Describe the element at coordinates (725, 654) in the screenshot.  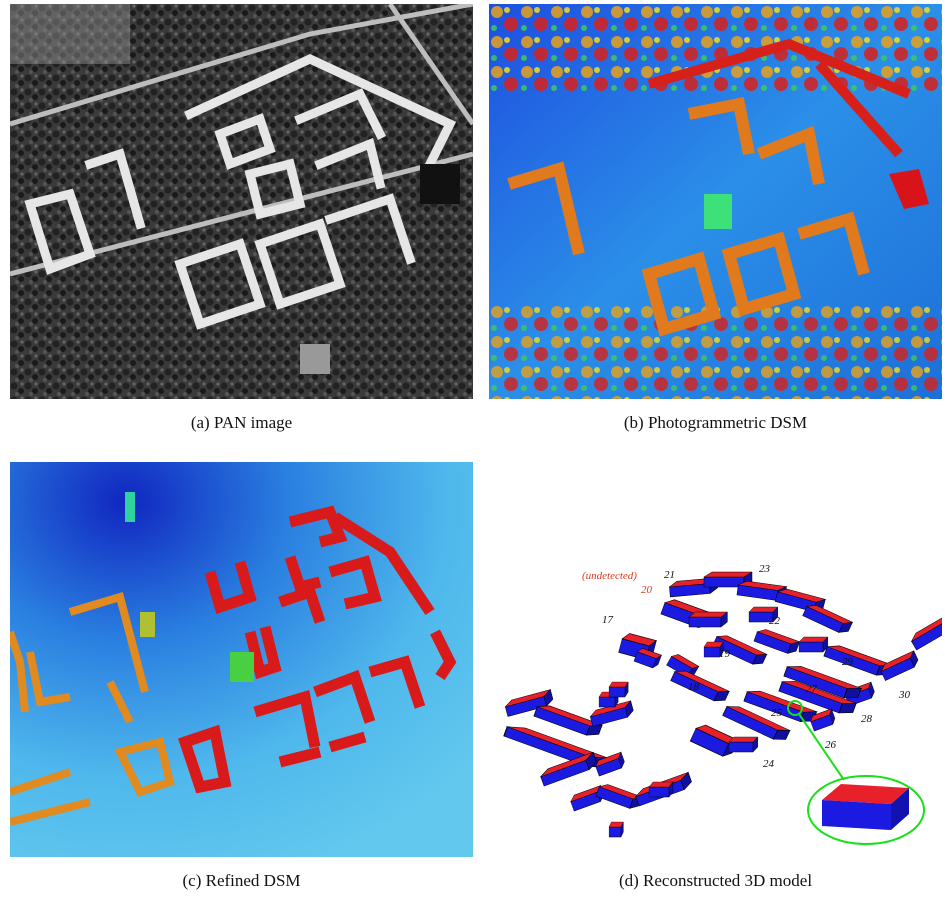
I see `label-19: 19` at that location.